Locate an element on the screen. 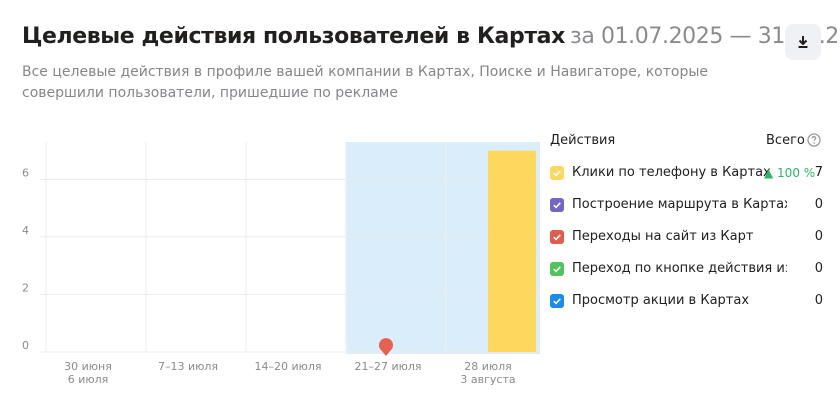  legend-header: Действия Всего is located at coordinates (695, 141).